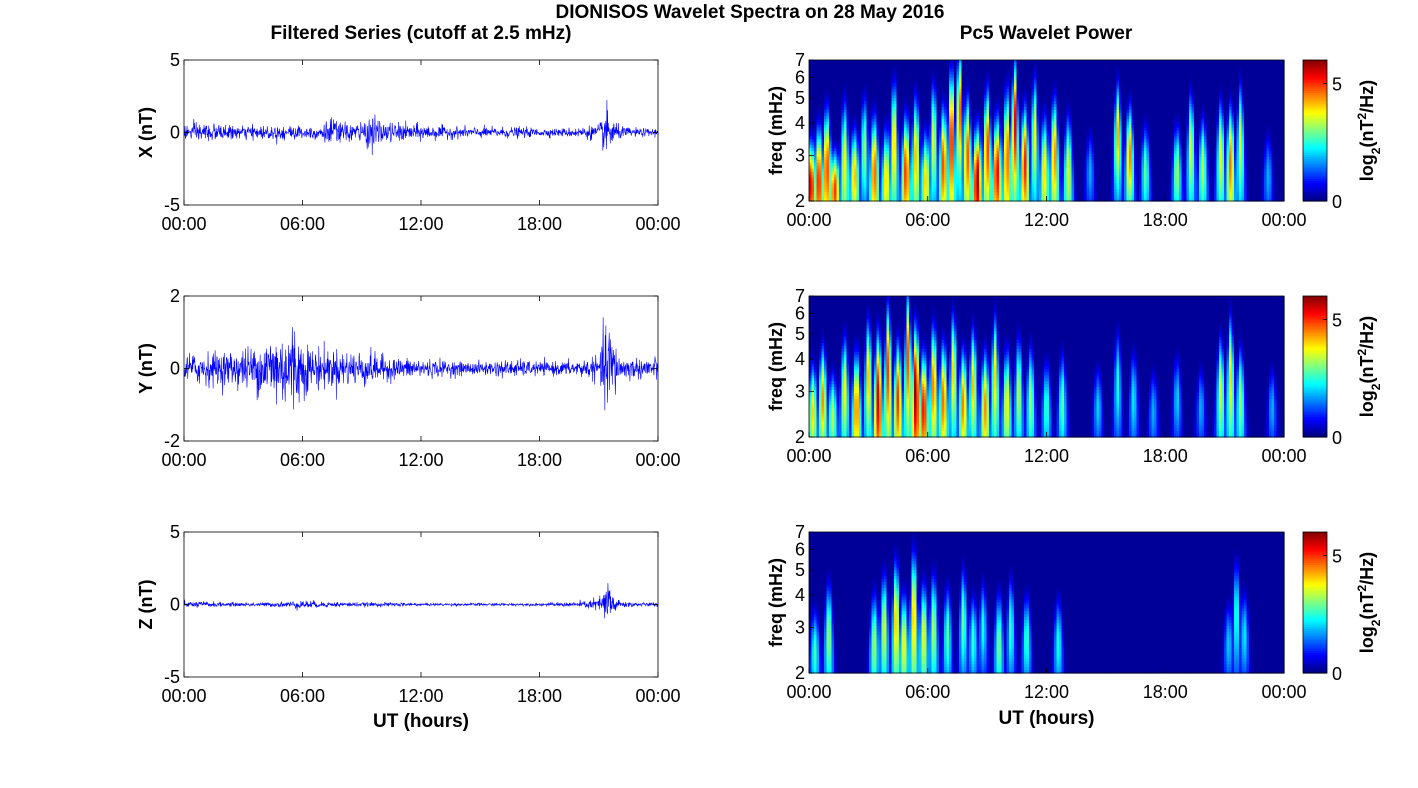  Describe the element at coordinates (750, 12) in the screenshot. I see `figure-title: DIONISOS Wavelet Spectra on 28 May 2016` at that location.